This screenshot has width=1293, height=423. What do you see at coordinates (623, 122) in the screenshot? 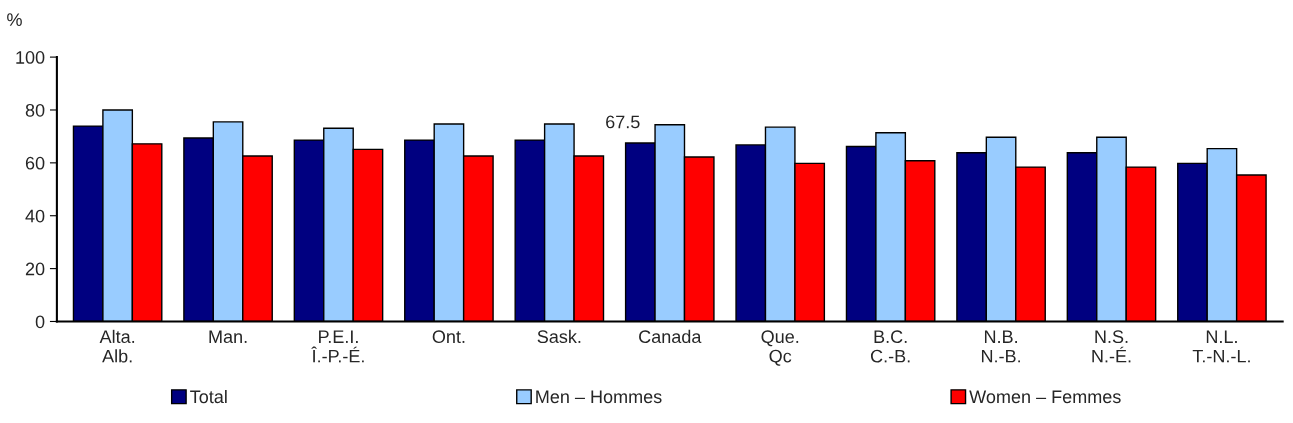
I see `data-label: 67.5` at bounding box center [623, 122].